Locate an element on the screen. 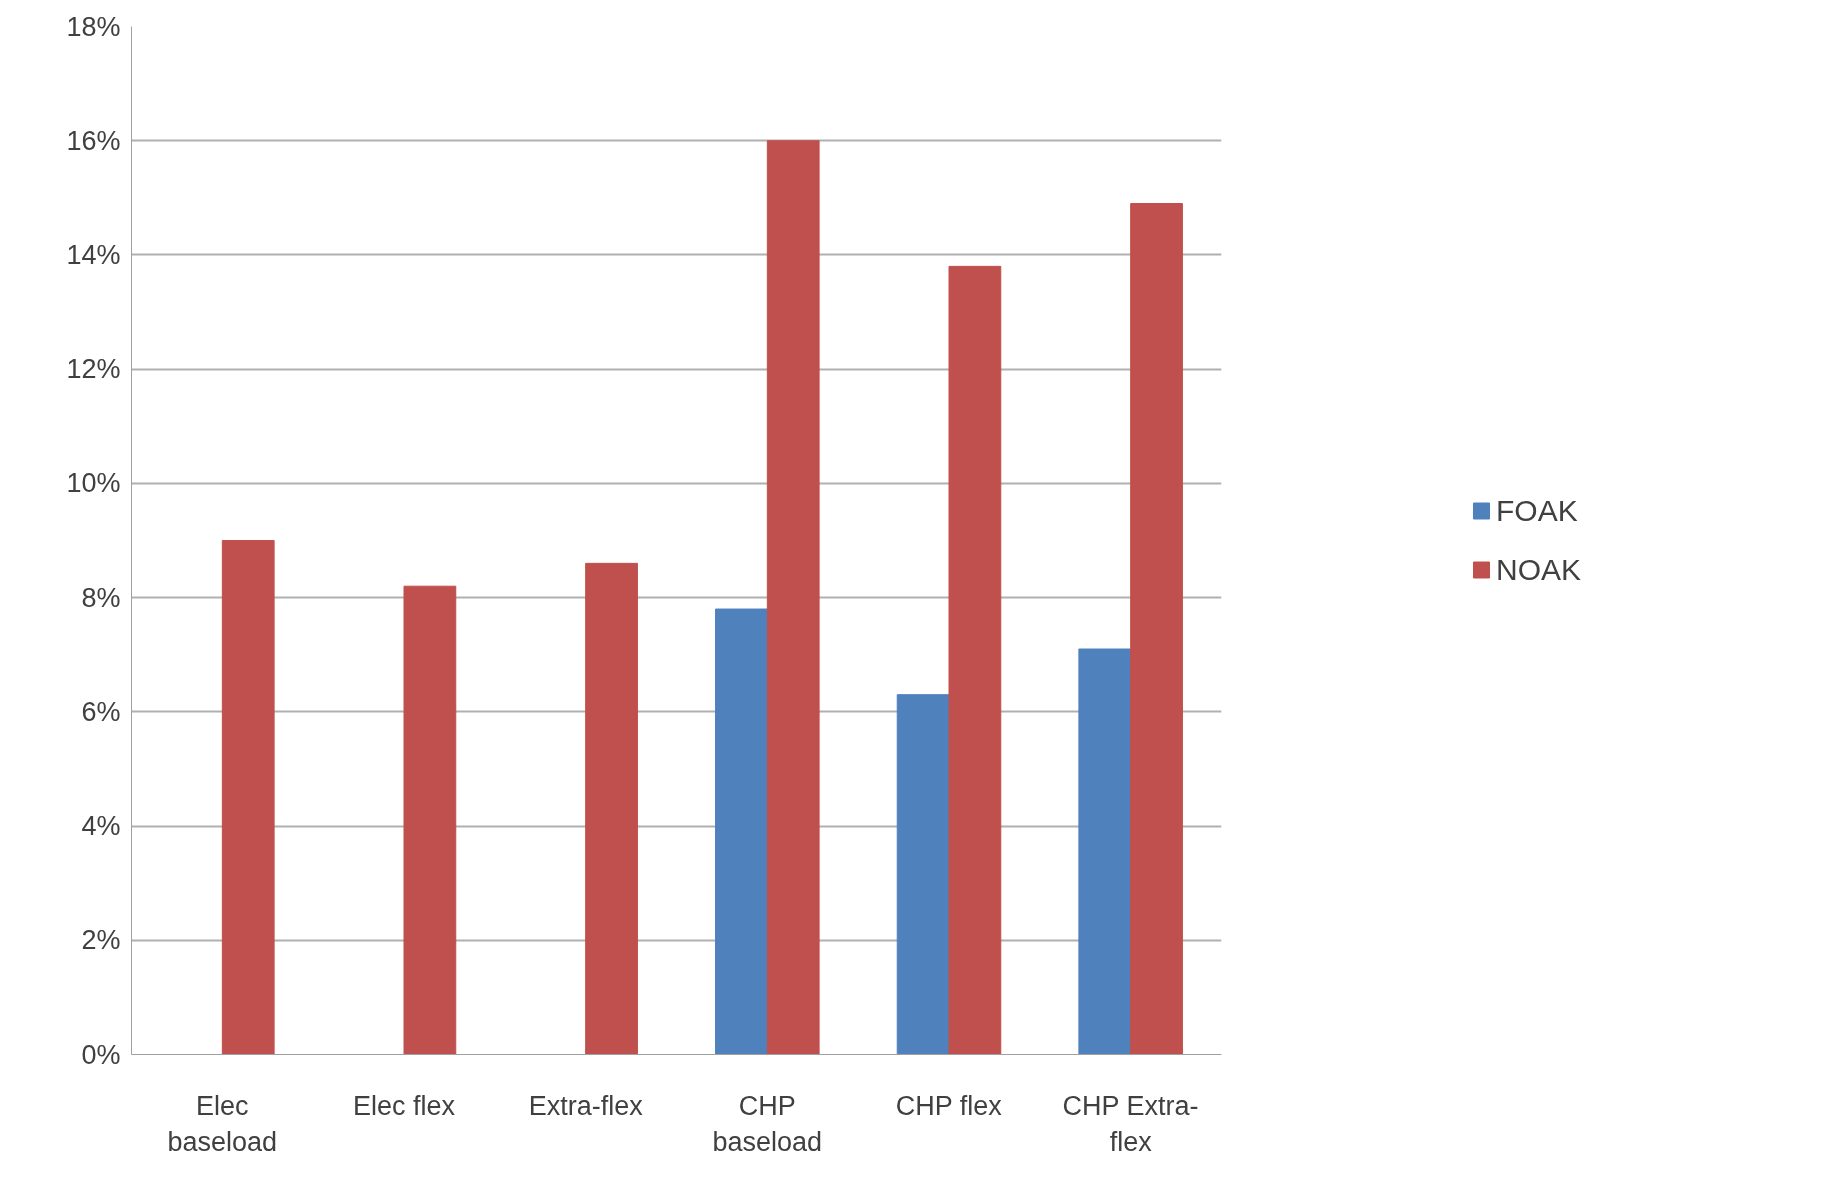  y-tick-label: 18% is located at coordinates (93, 26).